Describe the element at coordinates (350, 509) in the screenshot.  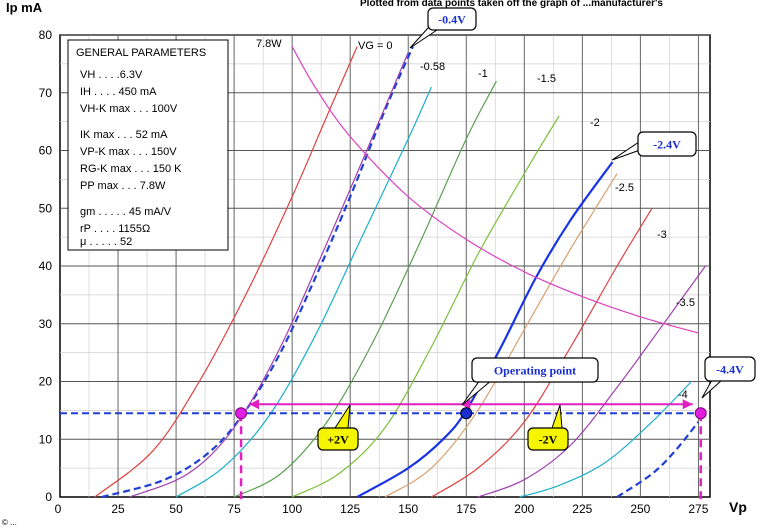
I see `x-tick-label: 125` at that location.